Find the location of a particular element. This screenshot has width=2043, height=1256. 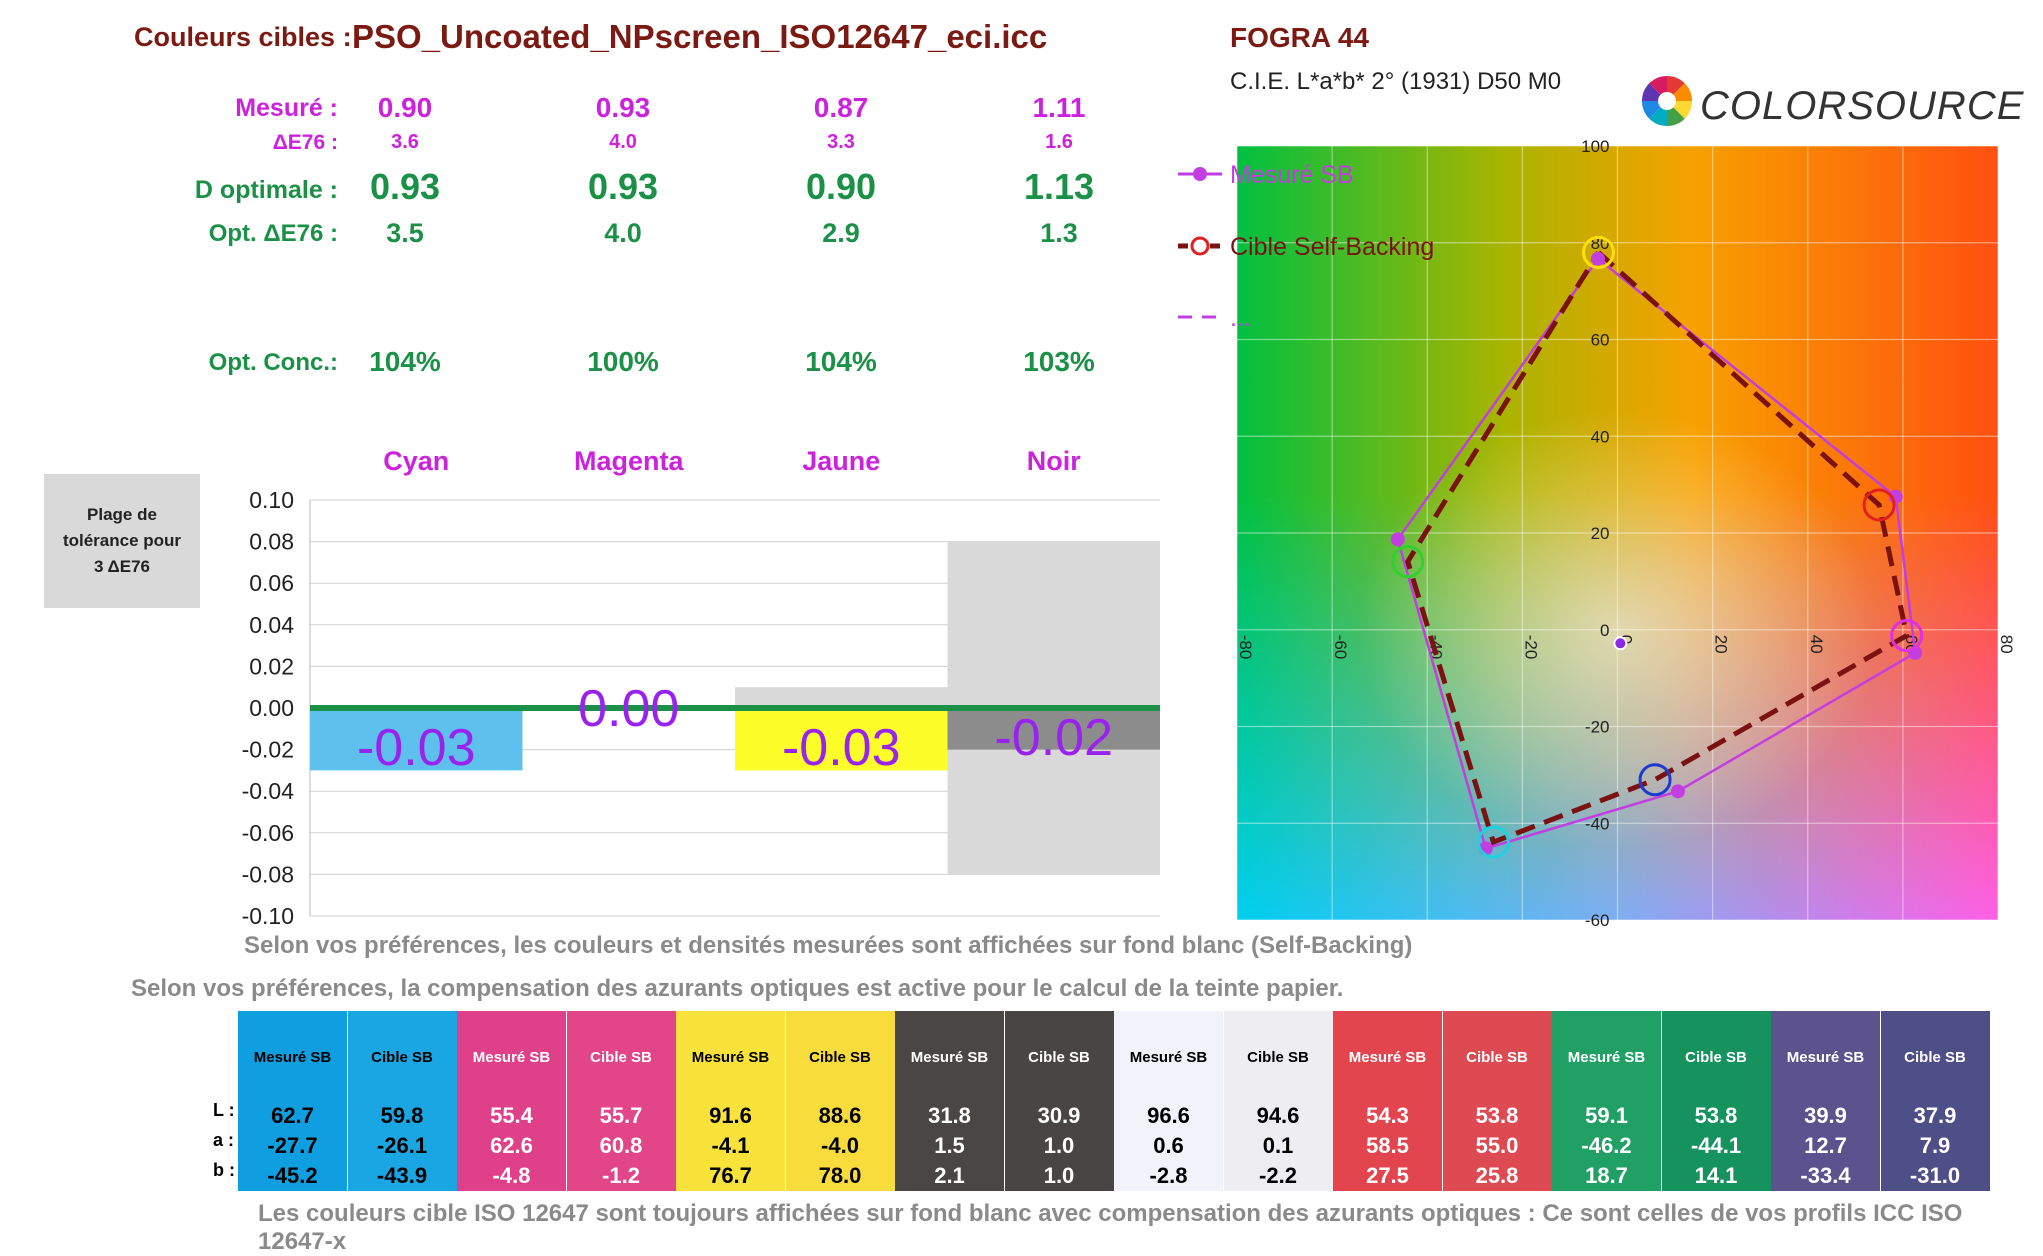

target-polygon is located at coordinates (1657, 548).